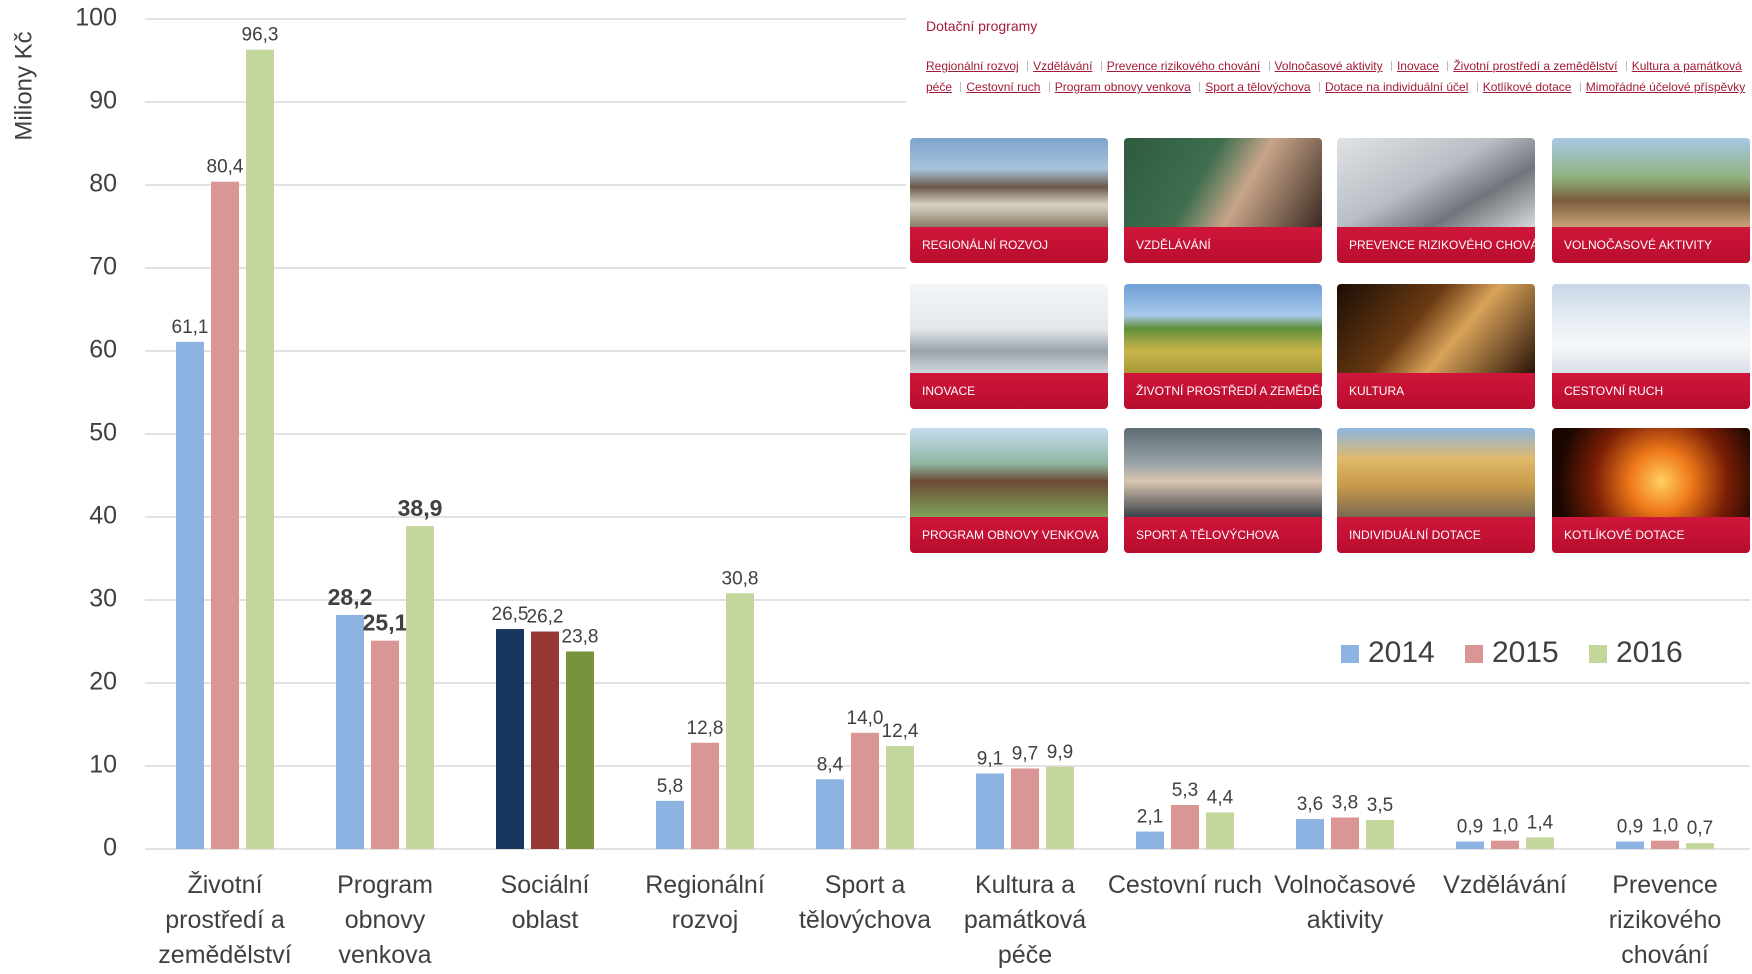 The width and height of the screenshot is (1752, 974). What do you see at coordinates (1401, 652) in the screenshot?
I see `legend-label: 2014` at bounding box center [1401, 652].